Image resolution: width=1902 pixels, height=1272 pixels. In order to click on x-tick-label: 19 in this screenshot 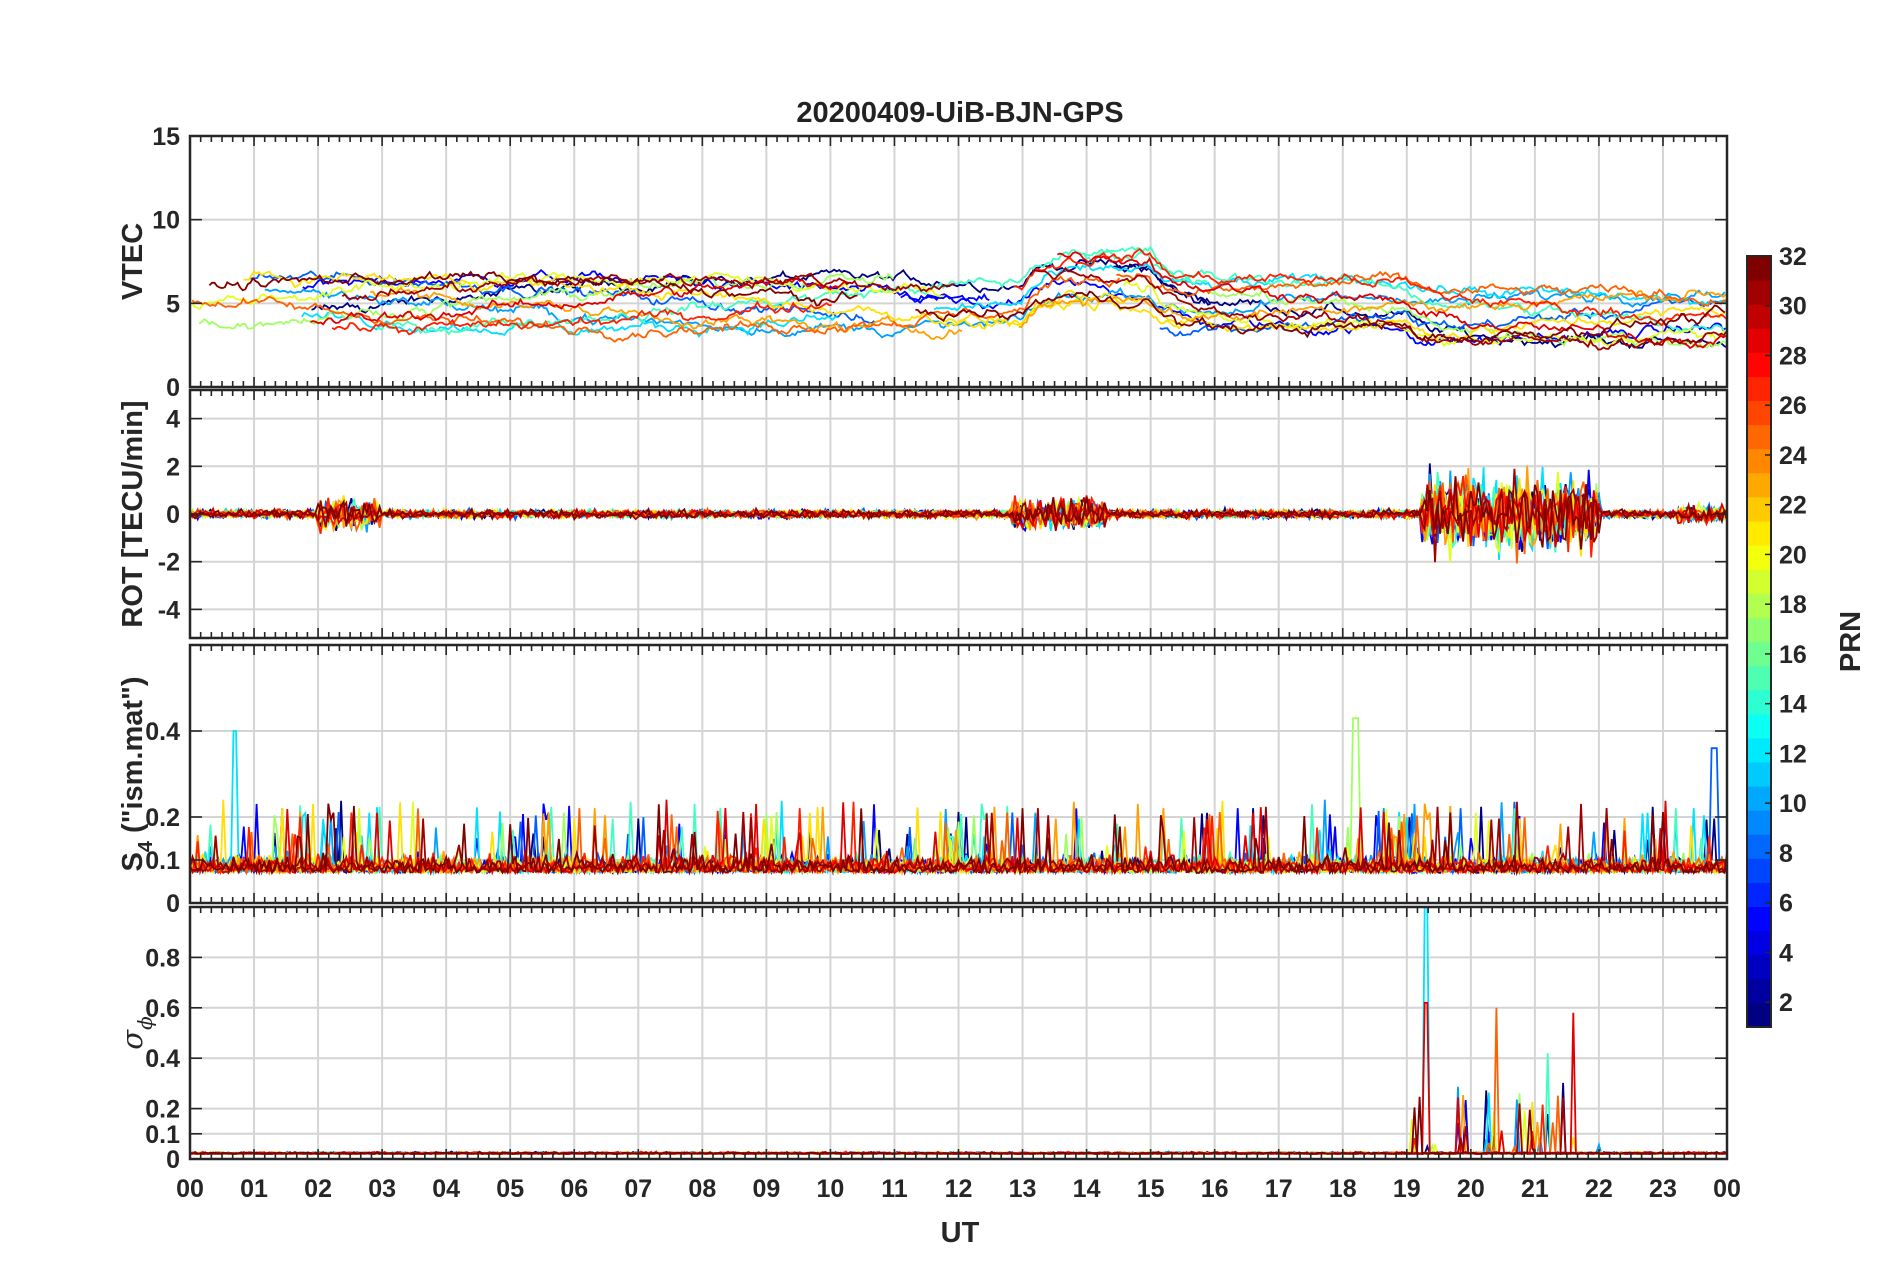, I will do `click(1407, 1189)`.